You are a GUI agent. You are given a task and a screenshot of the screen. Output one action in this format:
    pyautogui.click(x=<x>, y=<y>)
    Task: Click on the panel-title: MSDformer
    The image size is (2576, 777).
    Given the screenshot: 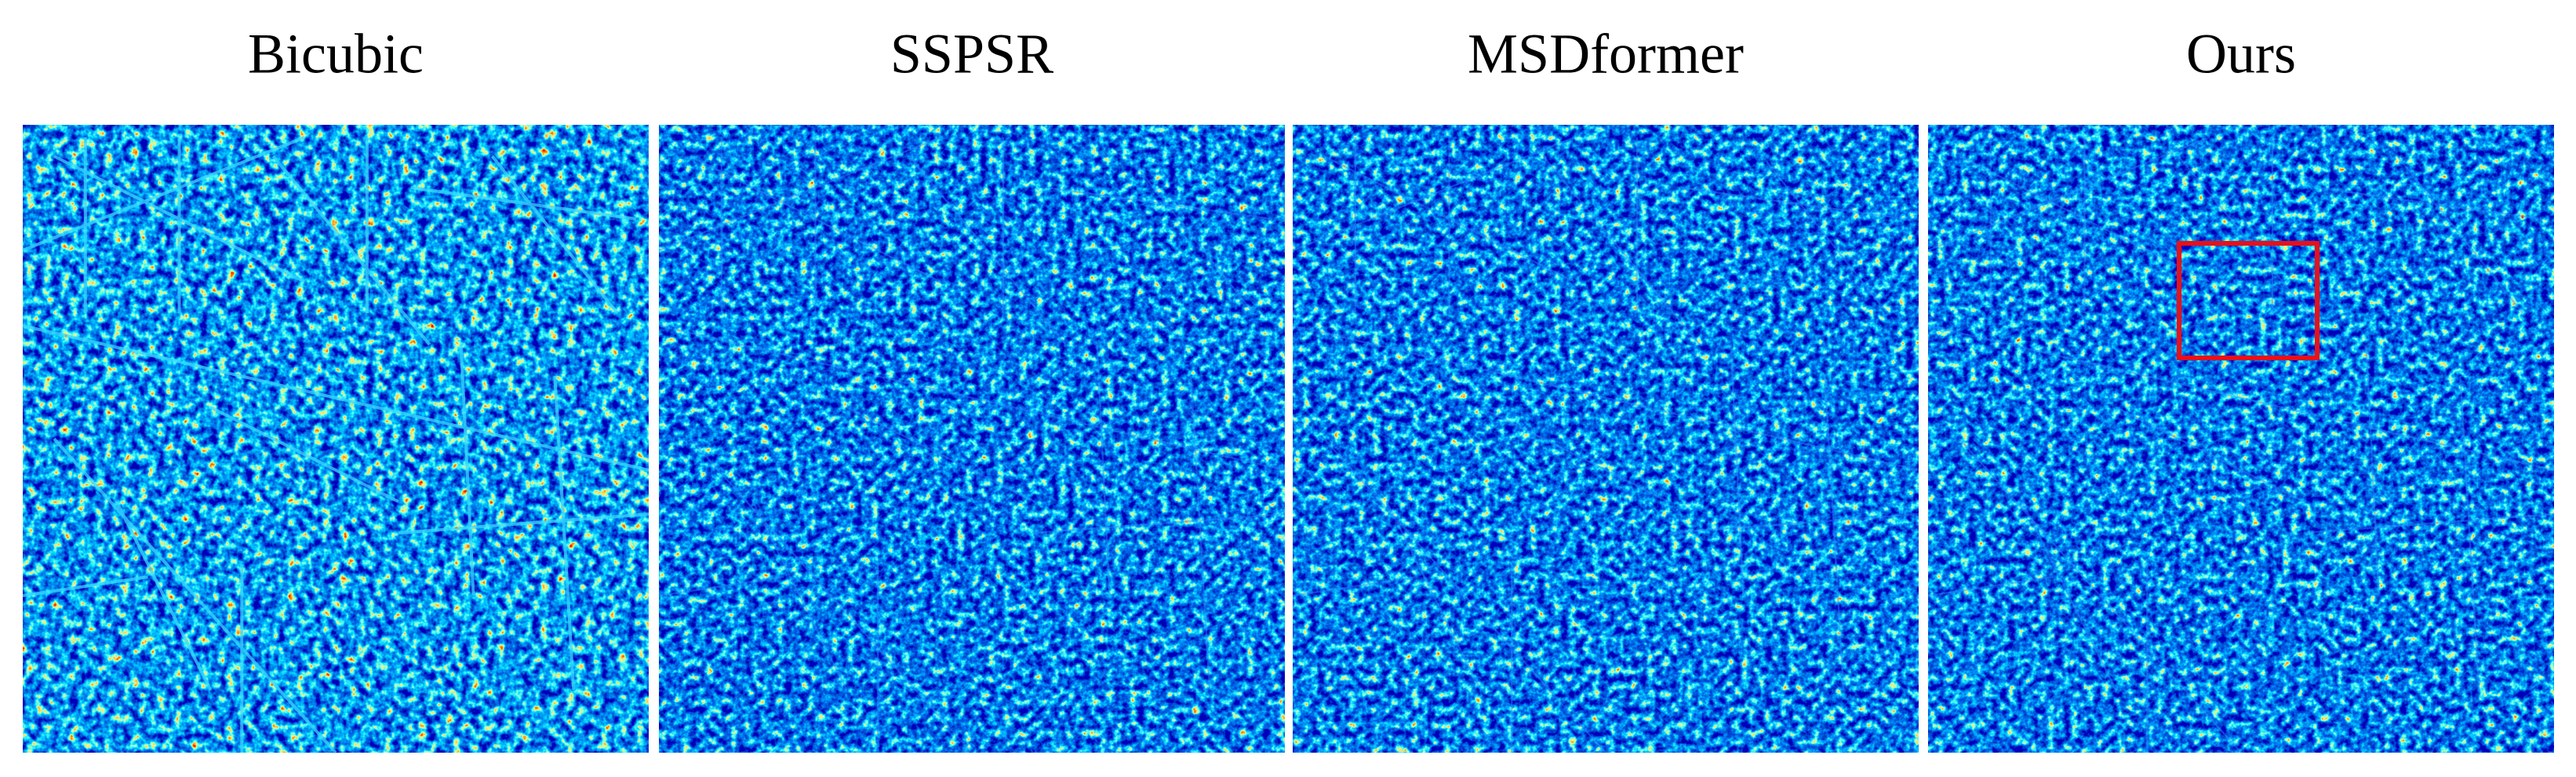 What is the action you would take?
    pyautogui.click(x=1606, y=54)
    